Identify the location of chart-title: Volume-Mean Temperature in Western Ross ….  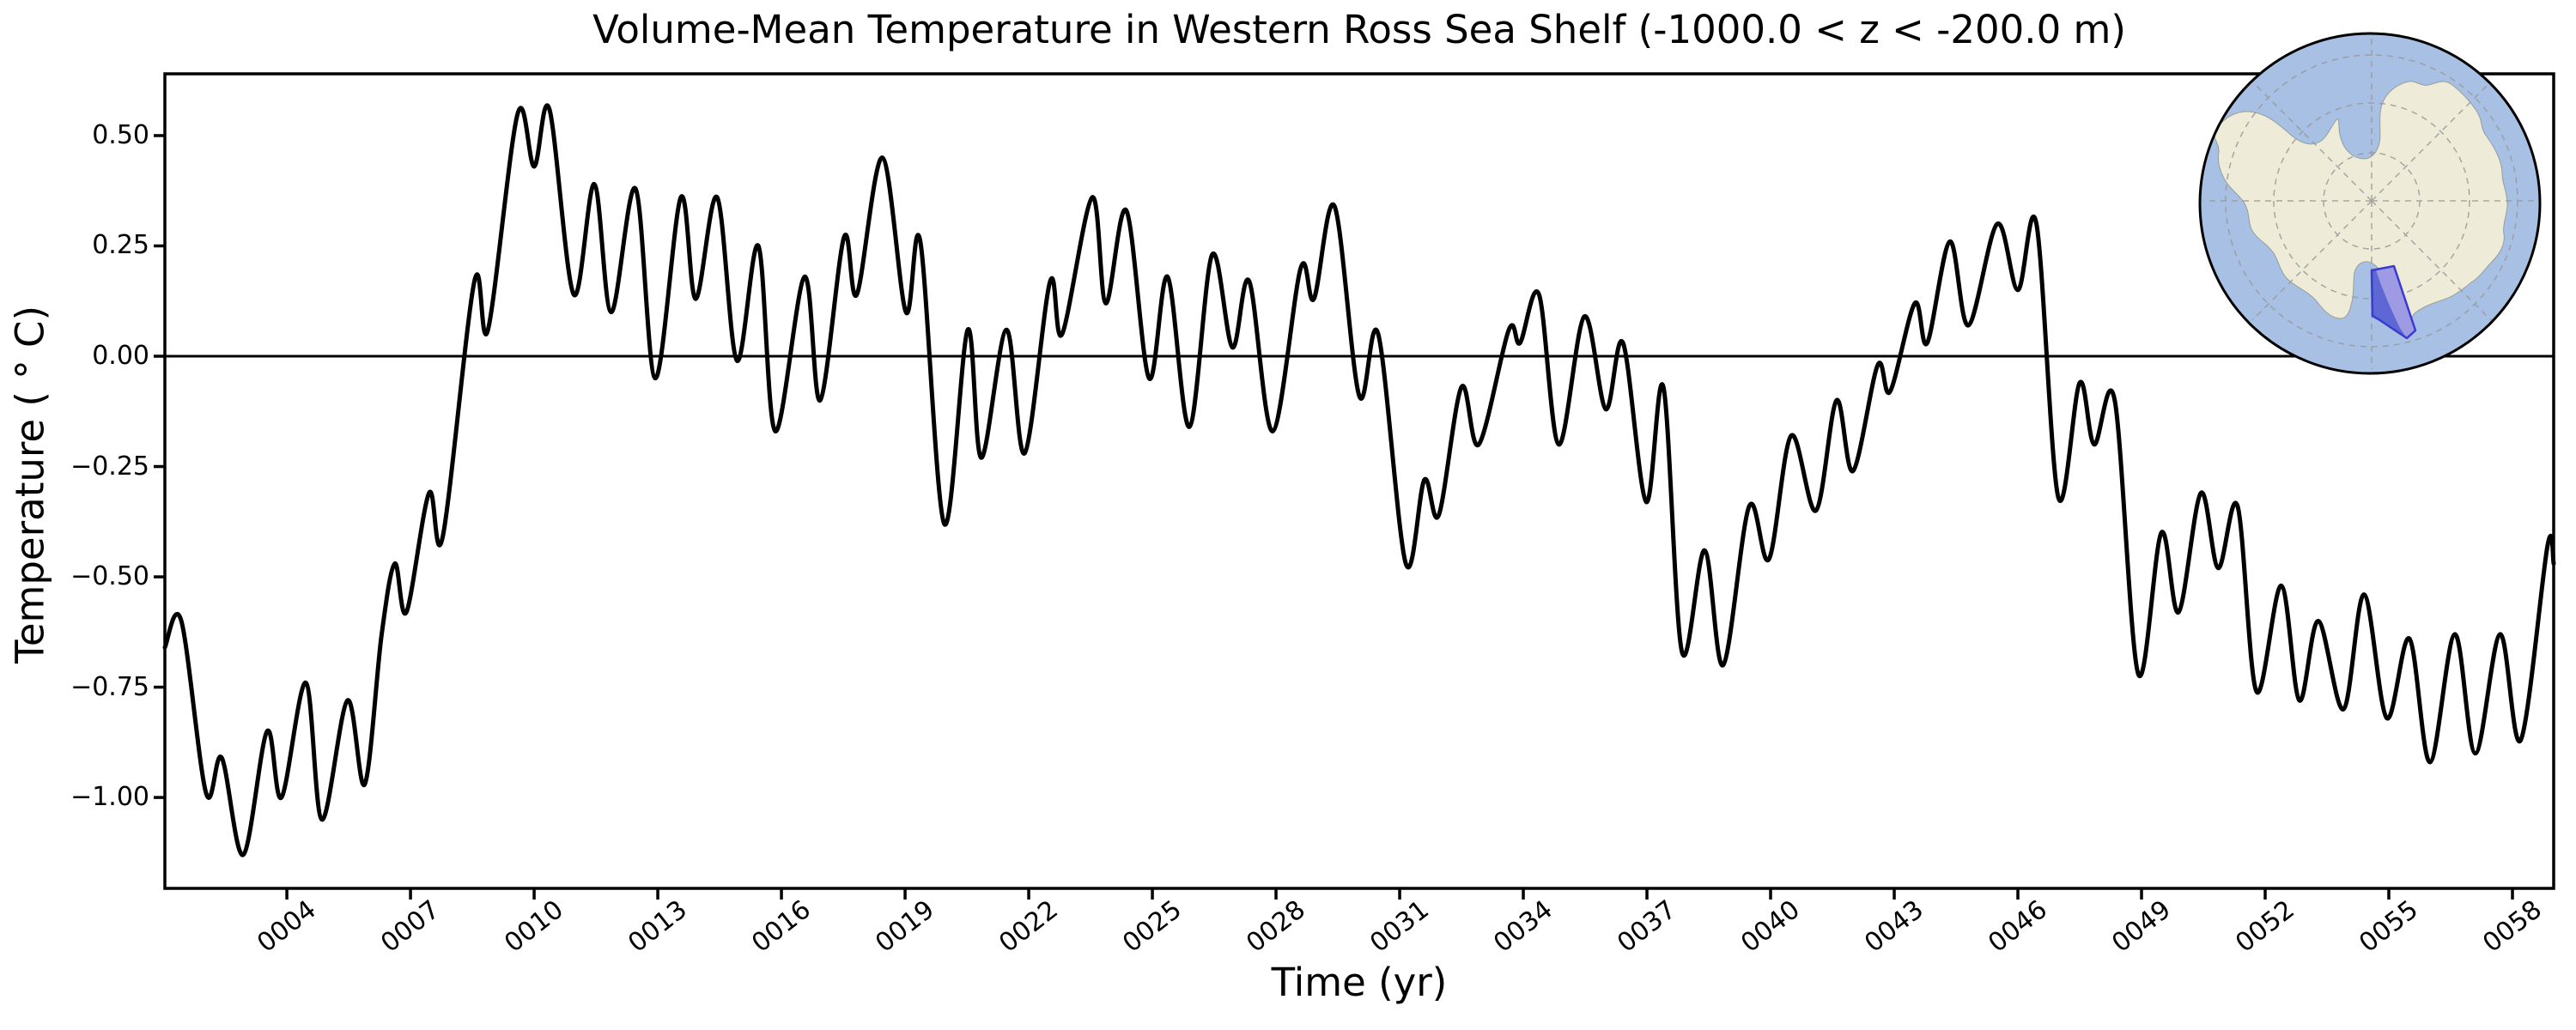
(1359, 29).